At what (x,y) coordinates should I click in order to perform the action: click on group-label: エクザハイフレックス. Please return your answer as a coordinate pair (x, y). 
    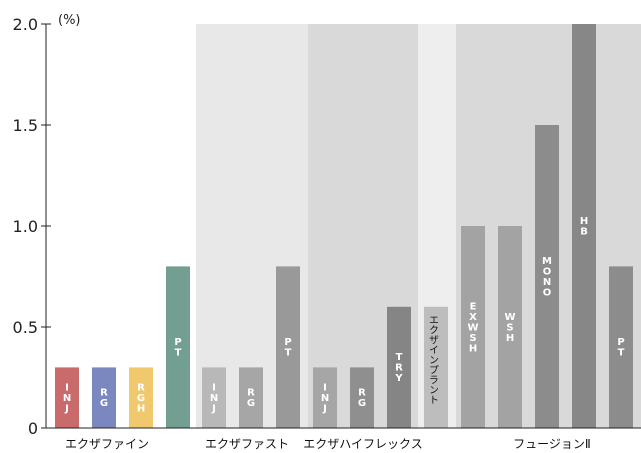
    Looking at the image, I should click on (362, 444).